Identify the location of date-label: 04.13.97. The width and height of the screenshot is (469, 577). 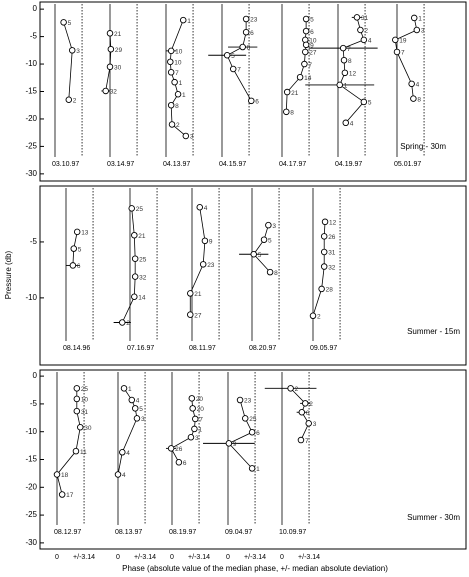
(176, 164).